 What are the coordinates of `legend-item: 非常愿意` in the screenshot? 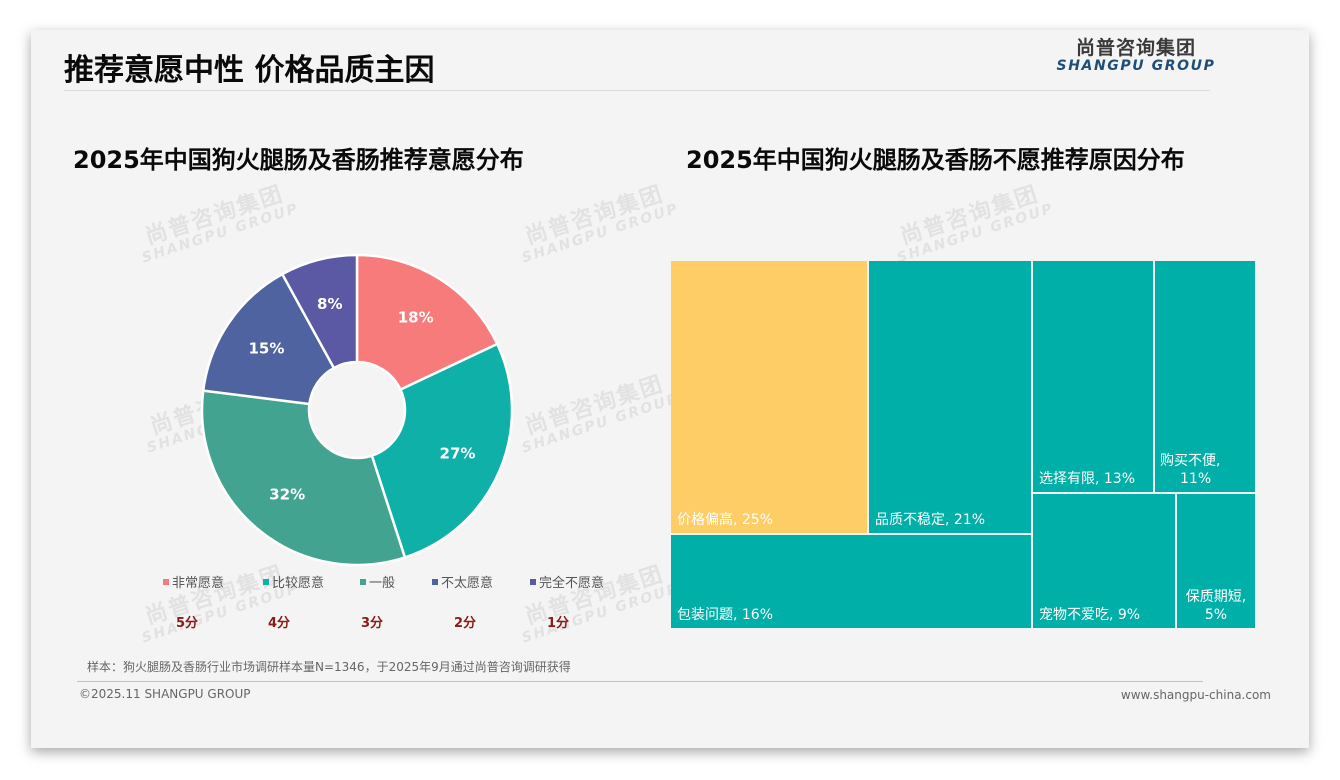 It's located at (193, 581).